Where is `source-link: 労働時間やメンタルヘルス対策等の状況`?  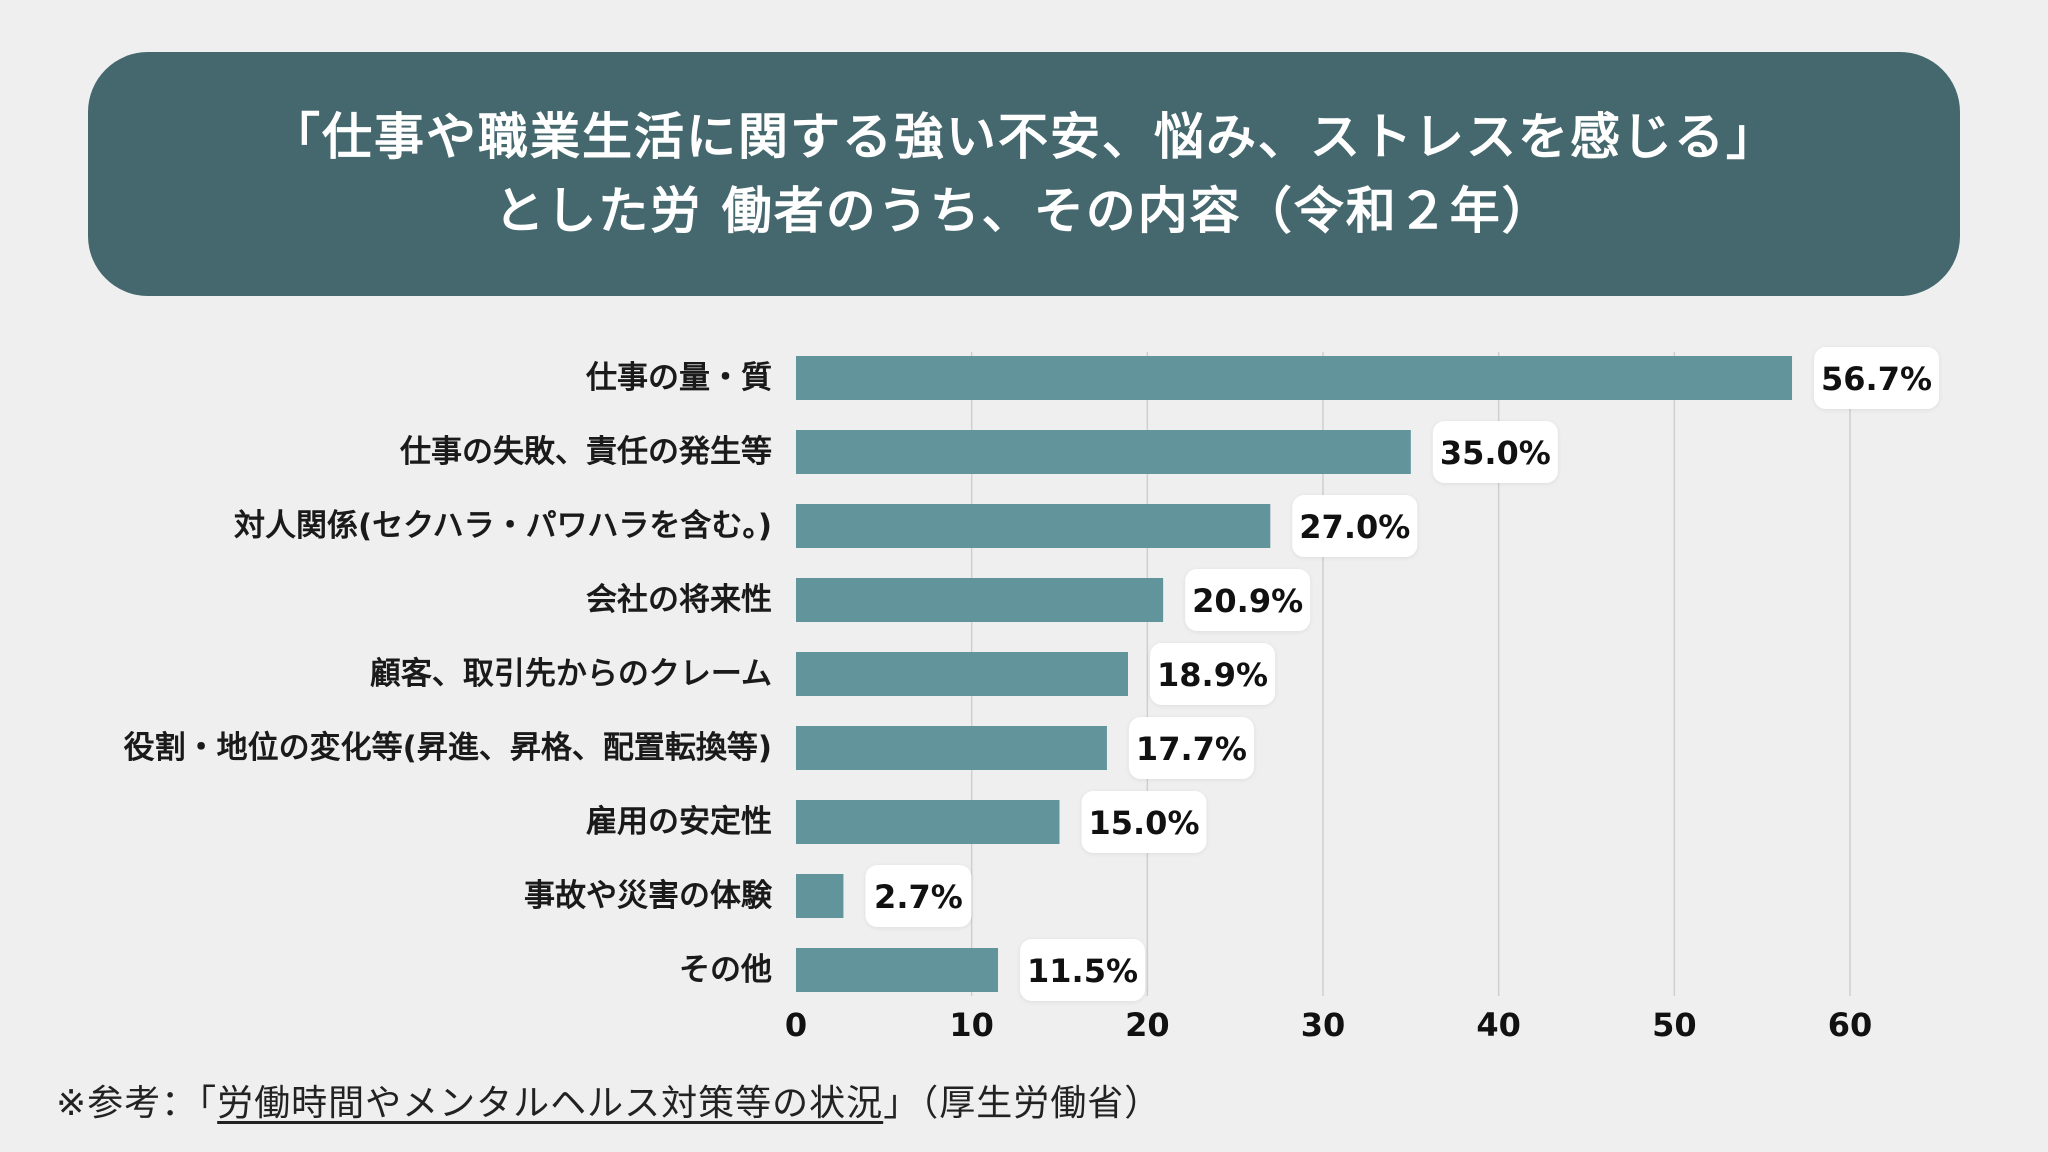 source-link: 労働時間やメンタルヘルス対策等の状況 is located at coordinates (550, 1103).